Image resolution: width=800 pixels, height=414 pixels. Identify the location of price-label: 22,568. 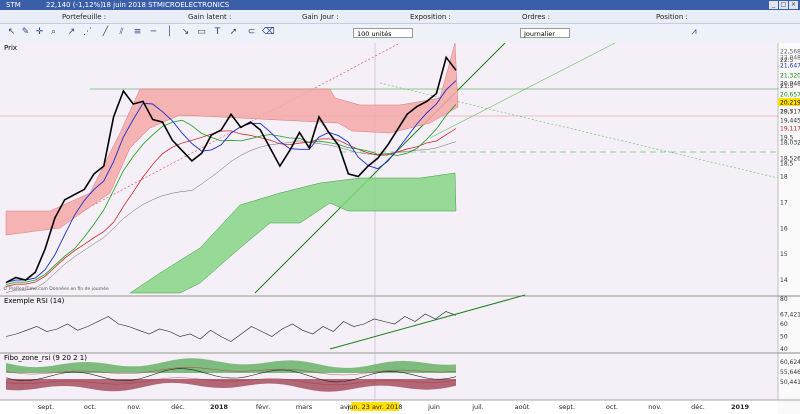
(790, 52).